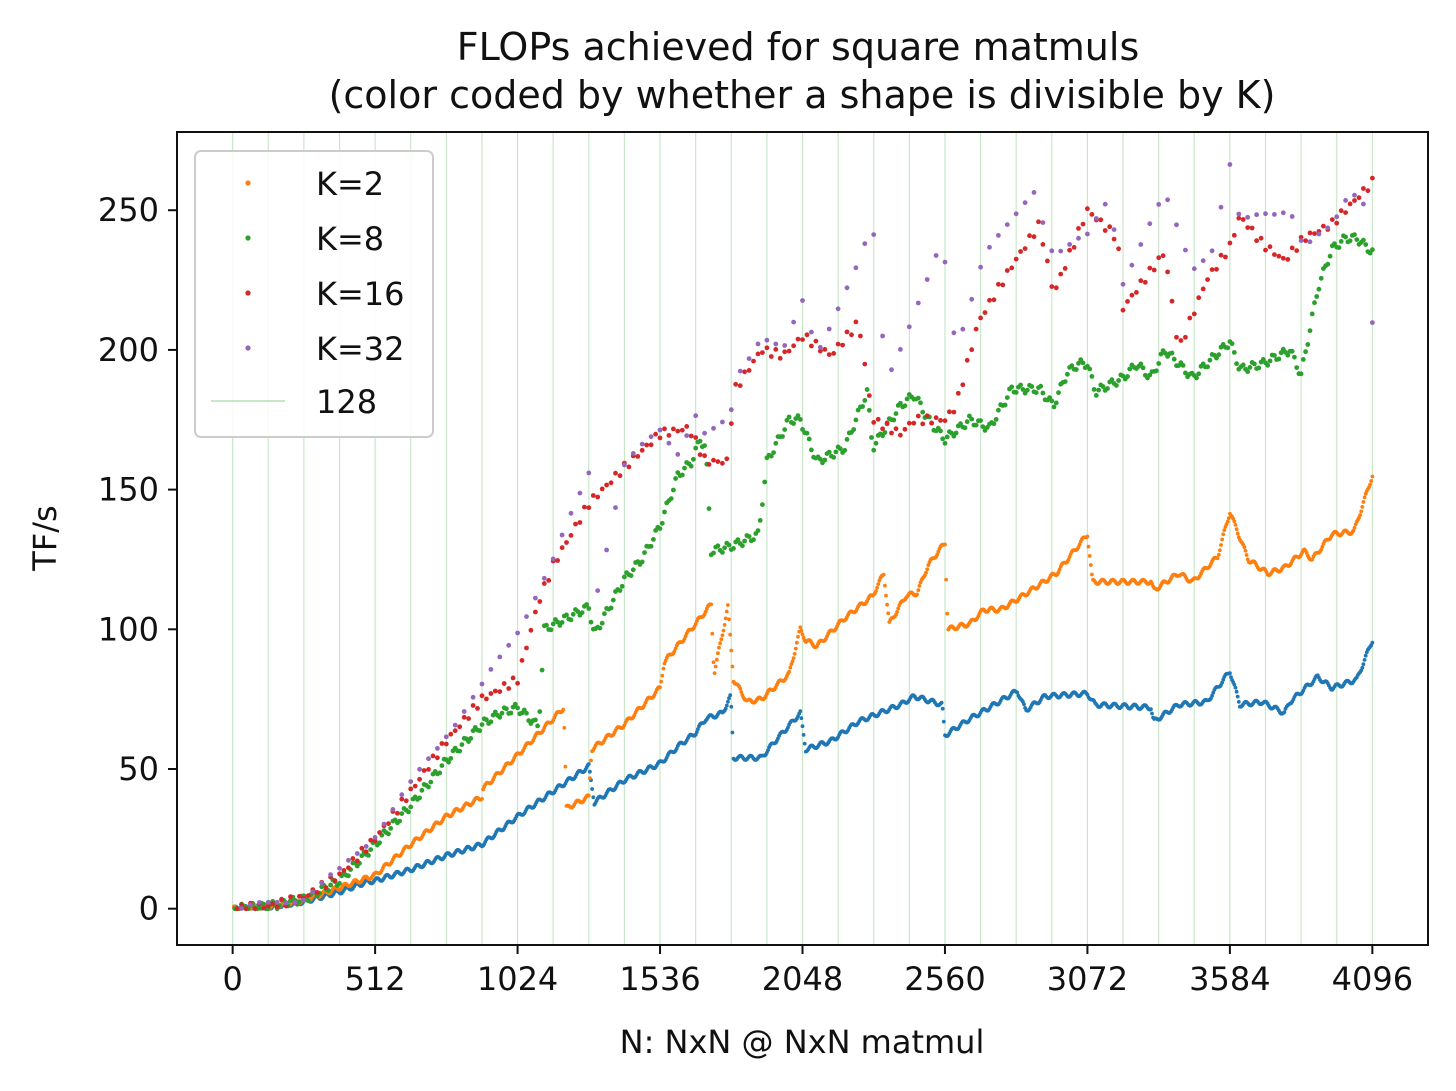 The image size is (1456, 1091). Describe the element at coordinates (375, 979) in the screenshot. I see `x-tick-label: 512` at that location.